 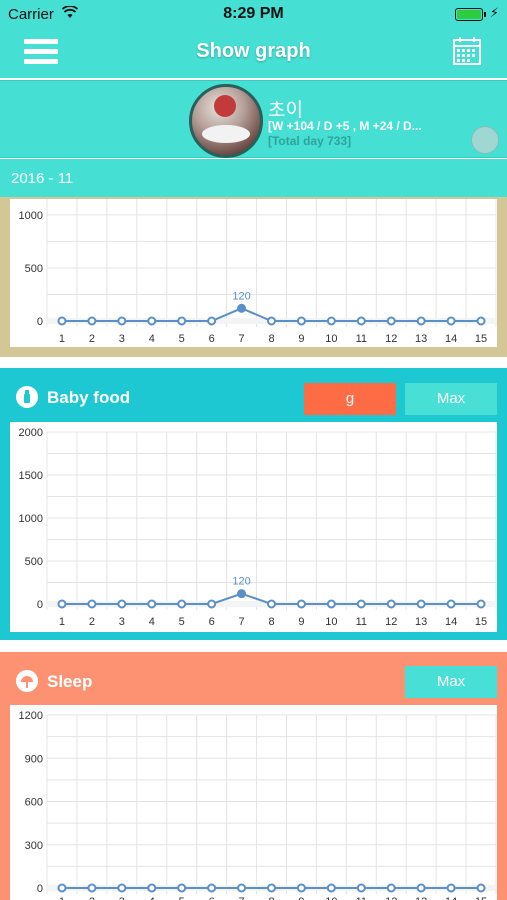 I want to click on baby-food-max-button: Max, so click(x=451, y=399).